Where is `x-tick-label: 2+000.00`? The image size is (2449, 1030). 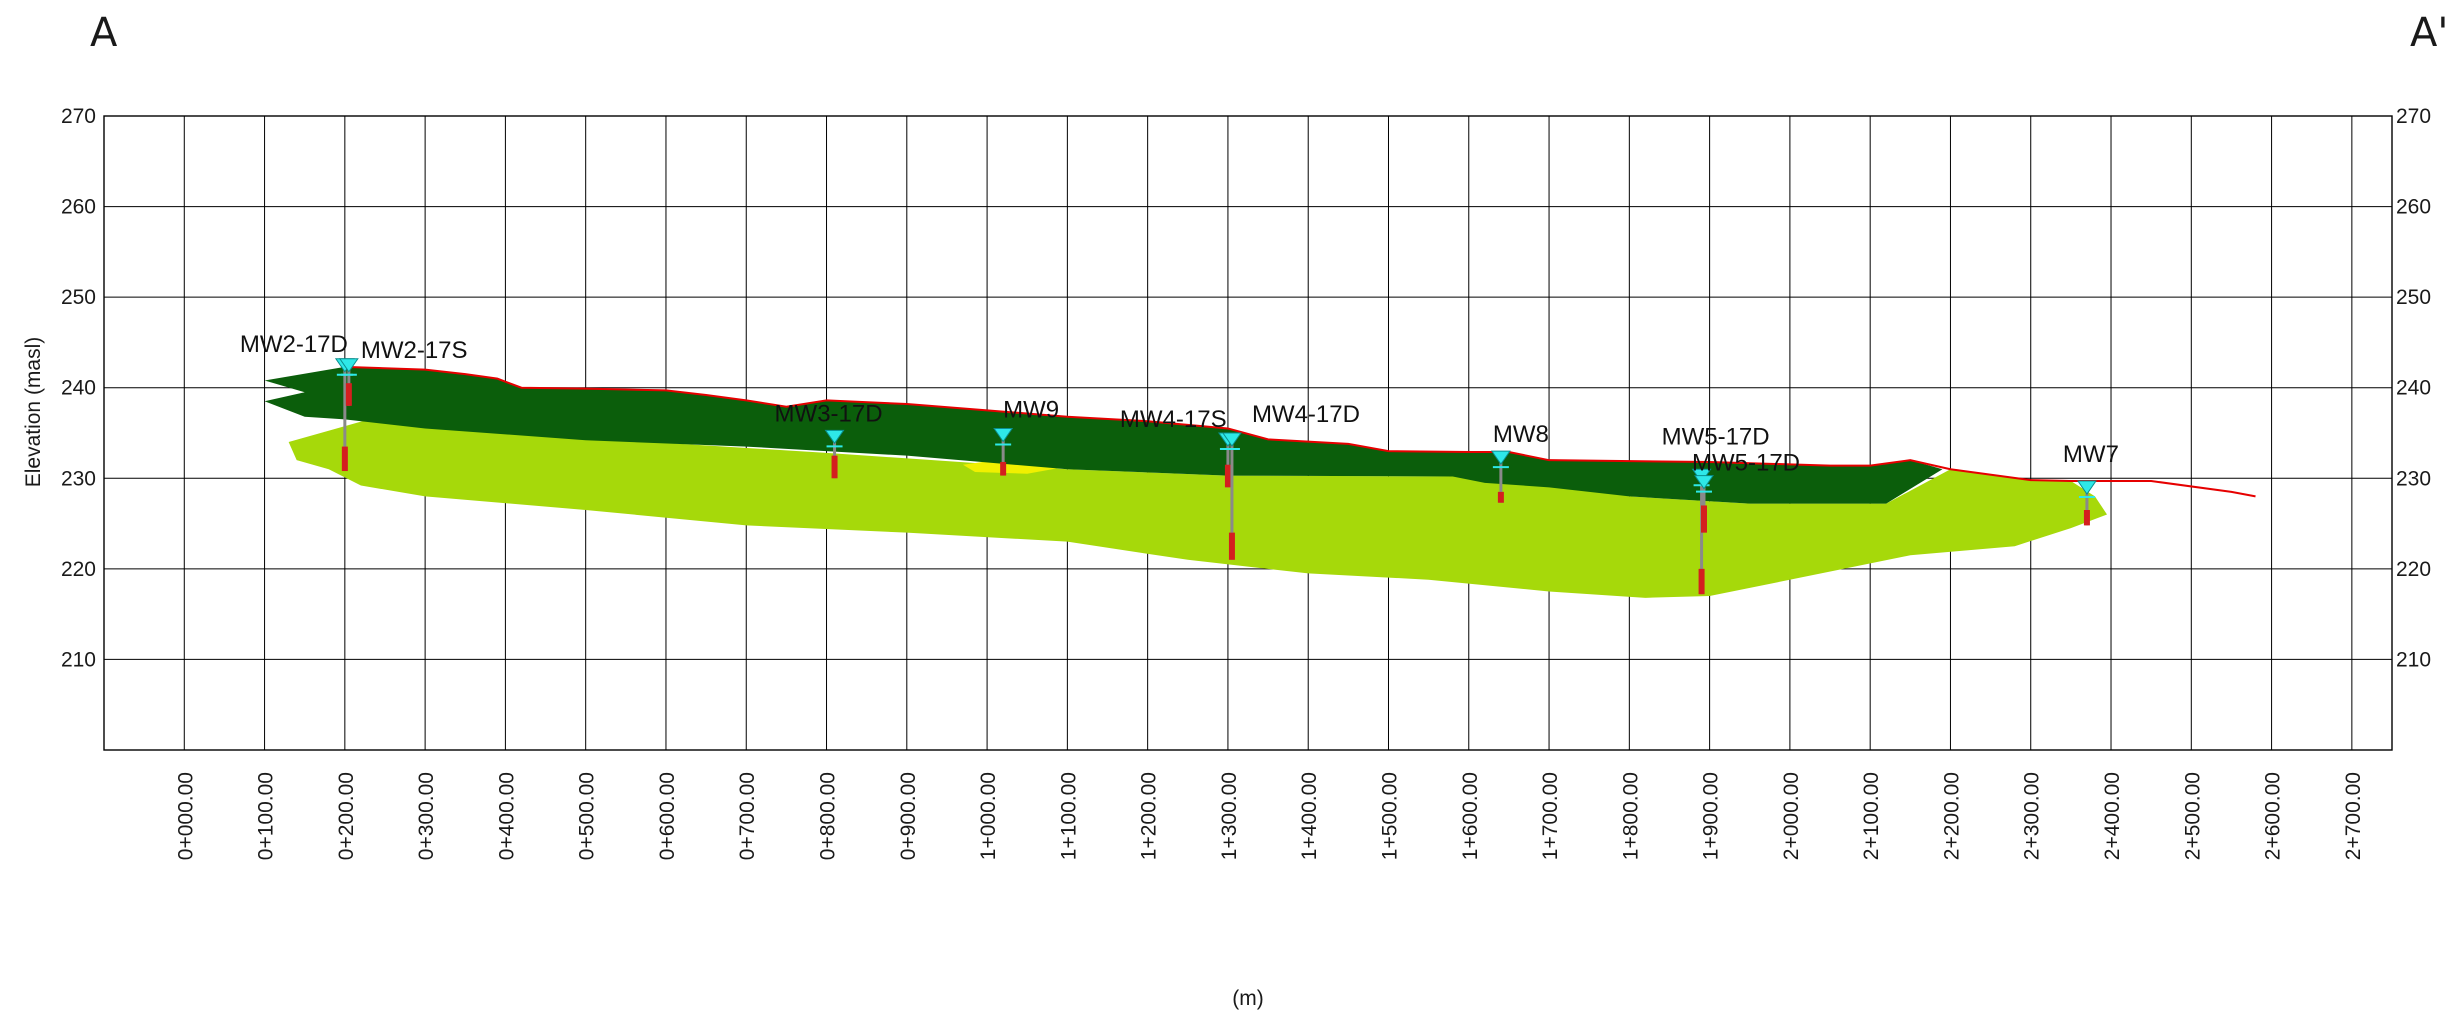
x-tick-label: 2+000.00 is located at coordinates (1791, 816).